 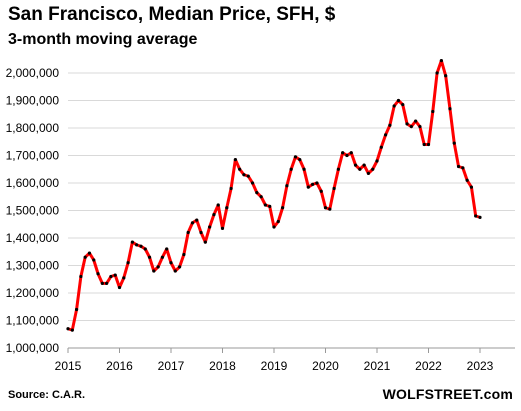 I want to click on y-tick-label: 1,400,000, so click(x=33, y=238).